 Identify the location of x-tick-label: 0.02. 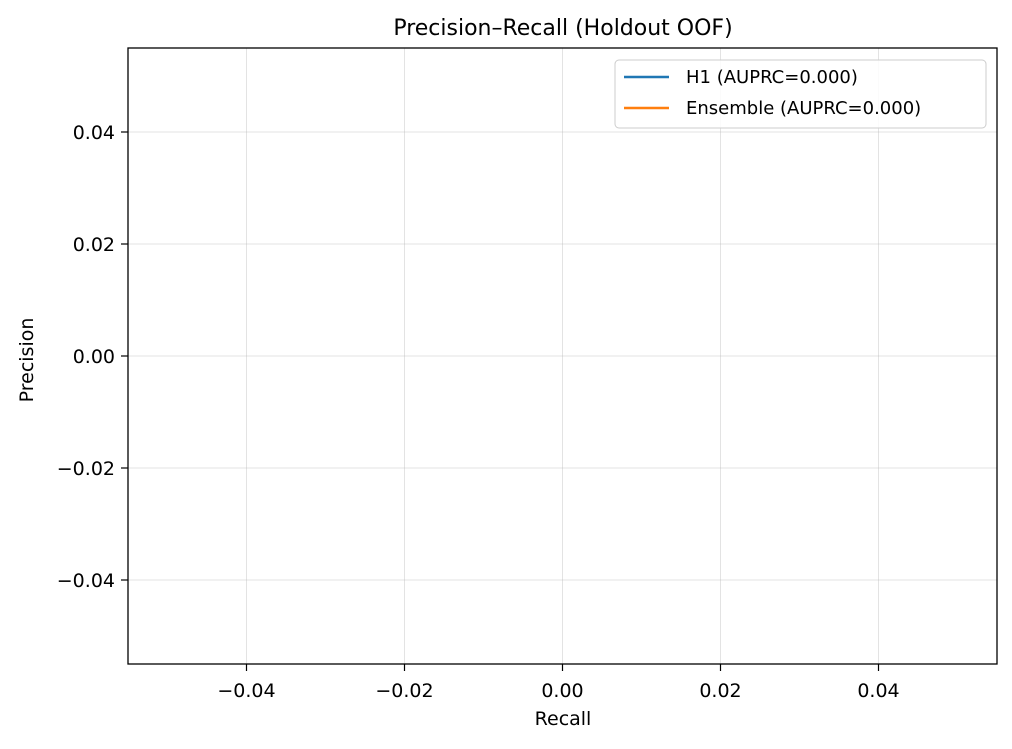
(720, 691).